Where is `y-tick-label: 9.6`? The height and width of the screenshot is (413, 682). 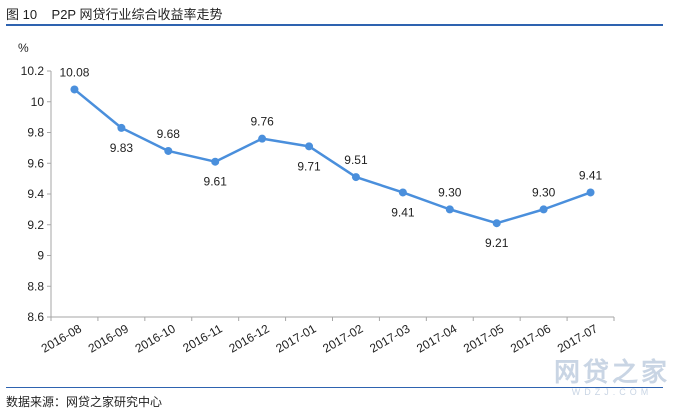
y-tick-label: 9.6 is located at coordinates (35, 163).